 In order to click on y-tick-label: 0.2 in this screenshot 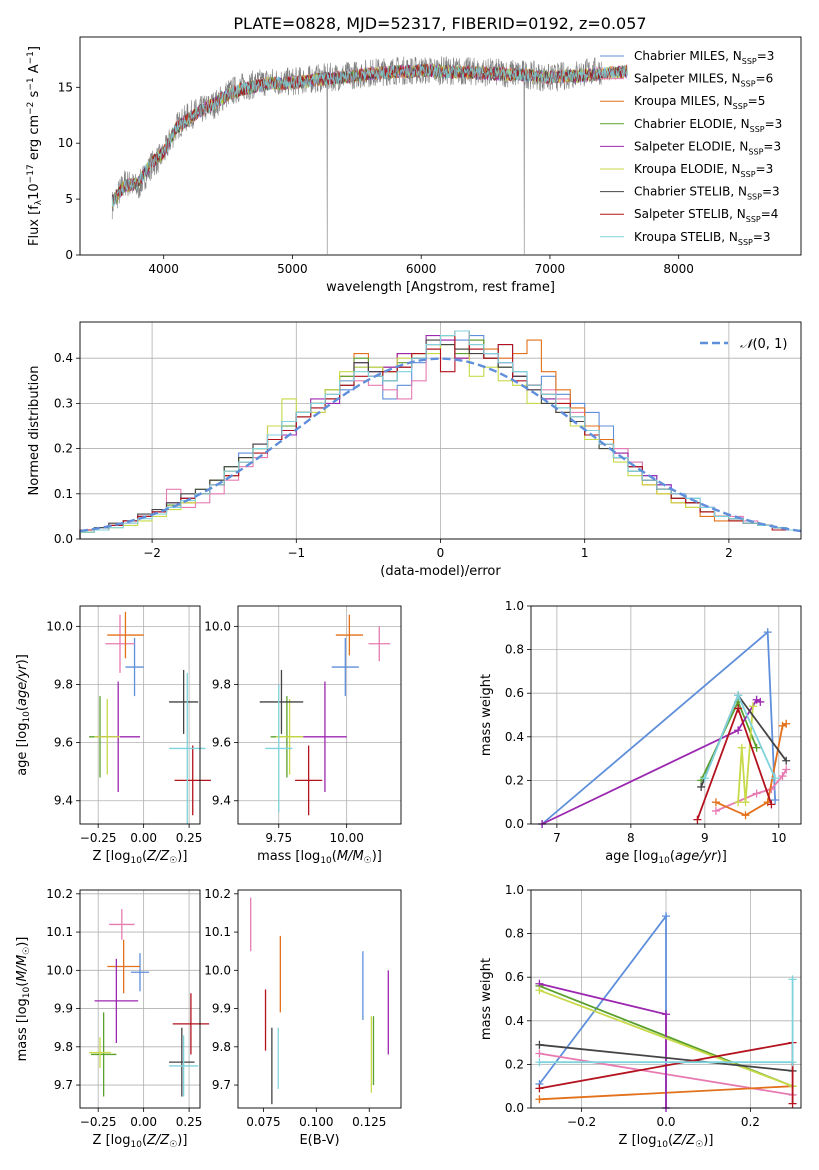, I will do `click(63, 449)`.